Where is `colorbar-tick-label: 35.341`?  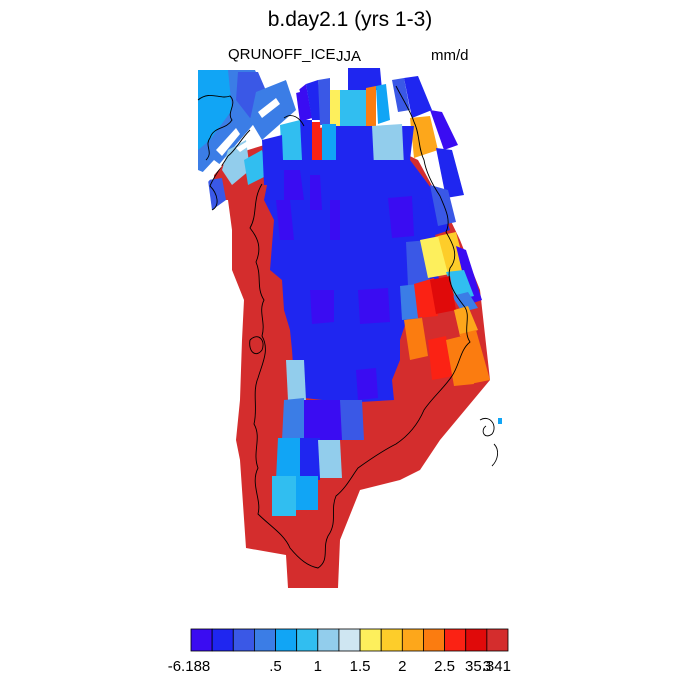 colorbar-tick-label: 35.341 is located at coordinates (488, 666).